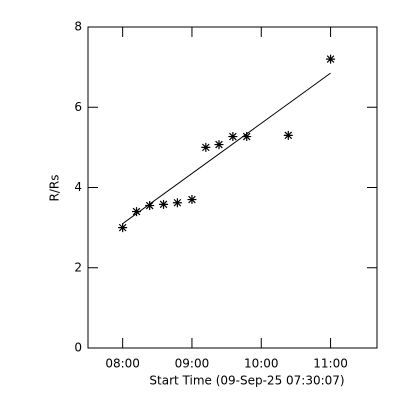  I want to click on x-tick-label: 09:00, so click(192, 364).